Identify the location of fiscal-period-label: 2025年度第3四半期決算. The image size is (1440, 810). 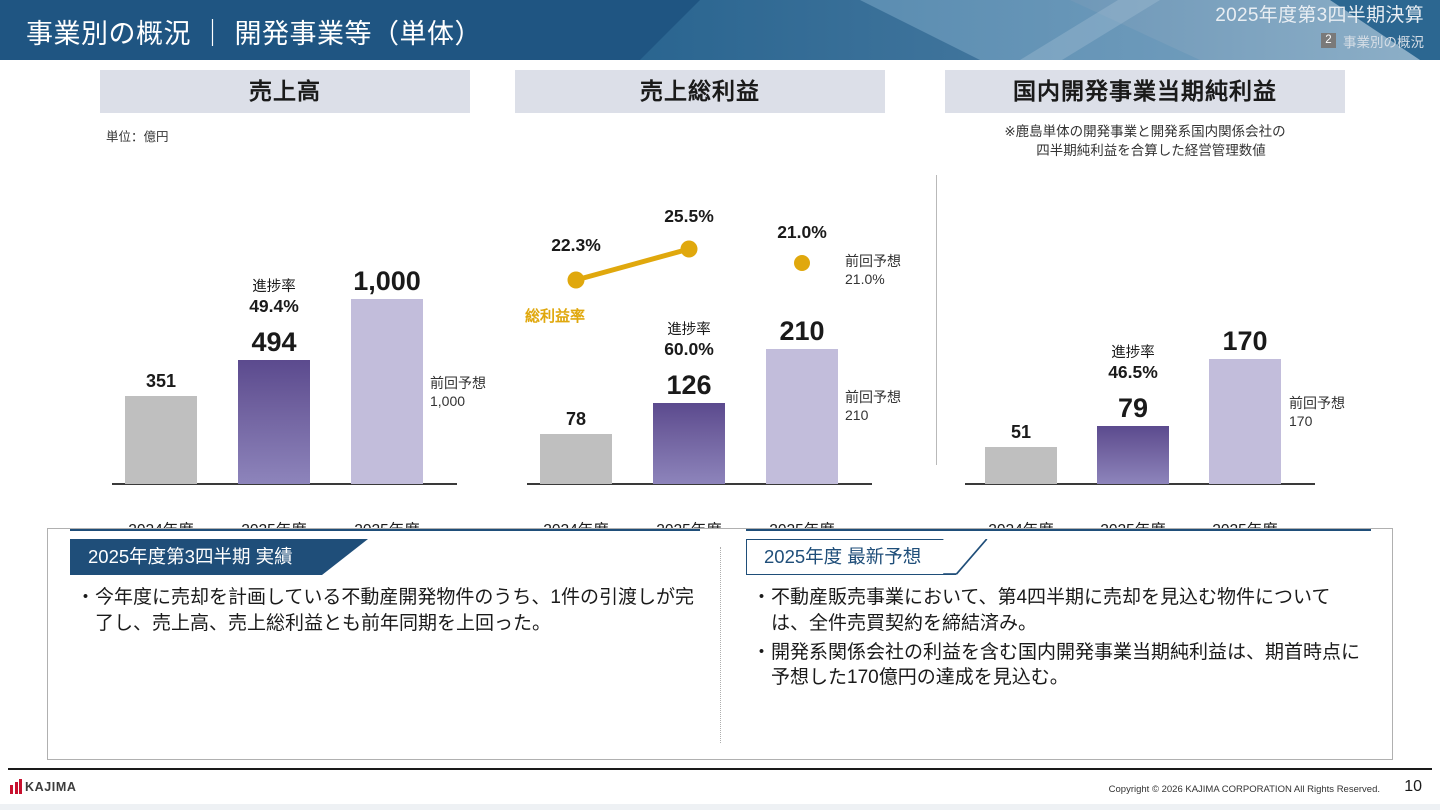
(1319, 15).